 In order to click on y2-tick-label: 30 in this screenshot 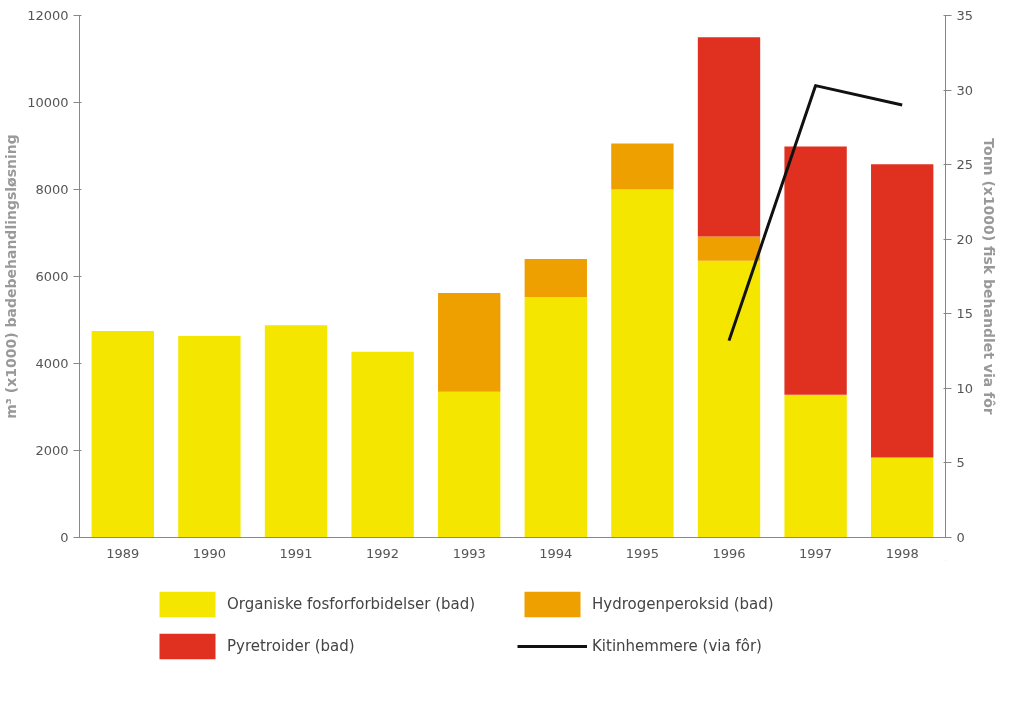, I will do `click(965, 90)`.